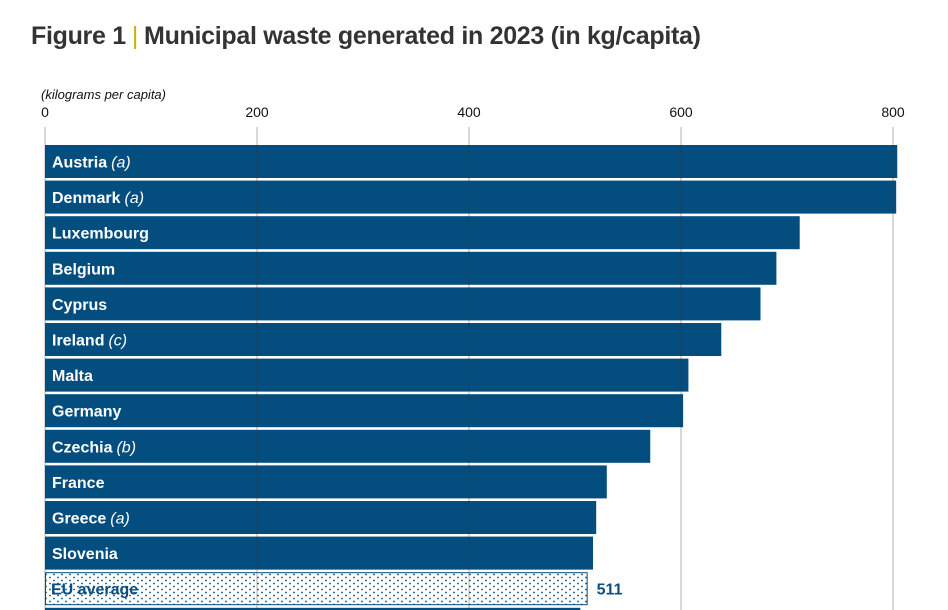 The width and height of the screenshot is (948, 610). Describe the element at coordinates (610, 590) in the screenshot. I see `value-label: 511` at that location.